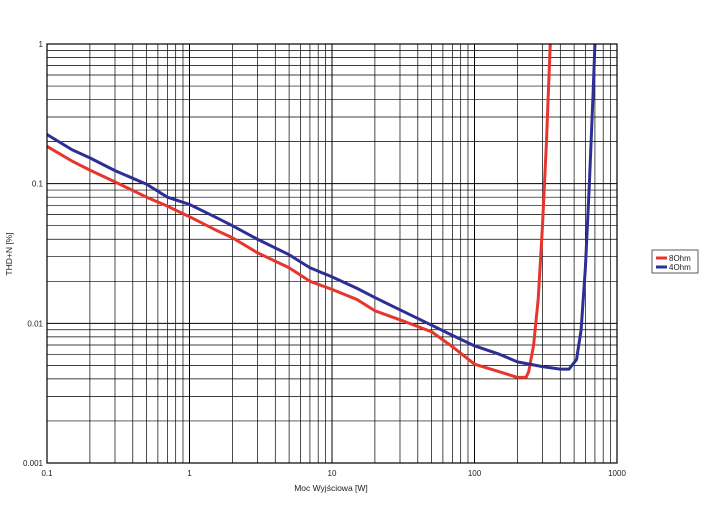 This screenshot has height=532, width=705. What do you see at coordinates (33, 254) in the screenshot?
I see `y-tick-labels: 0.001 0.01 0.1 1` at bounding box center [33, 254].